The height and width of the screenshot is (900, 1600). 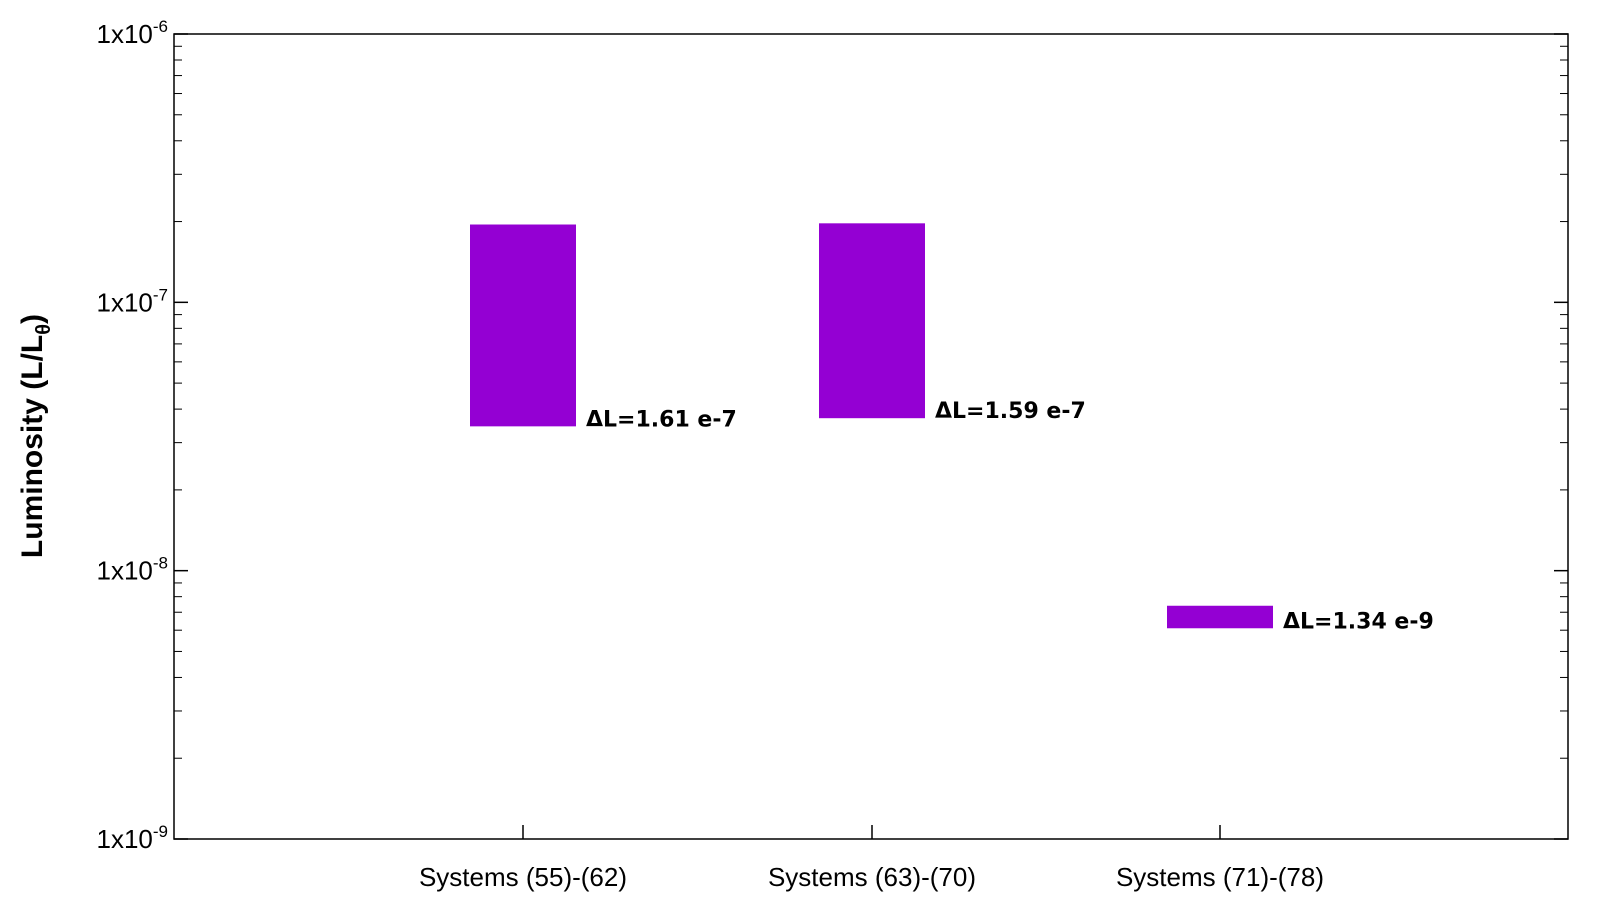 I want to click on x-category-label: Systems (63)-(70), so click(x=872, y=877).